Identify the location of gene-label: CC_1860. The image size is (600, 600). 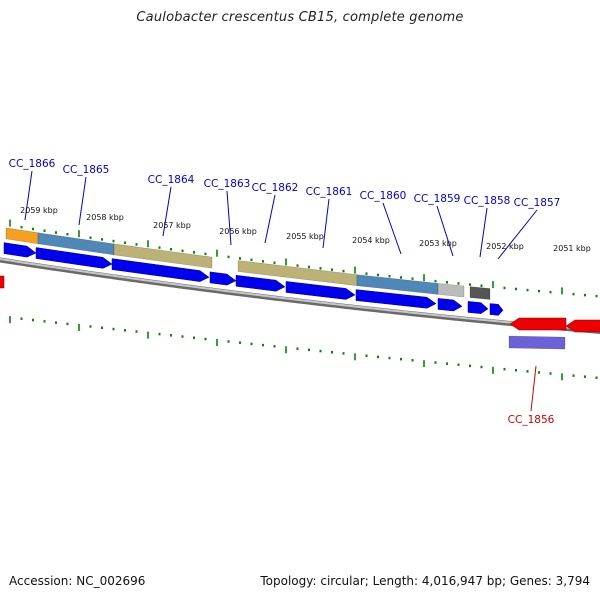
(383, 196).